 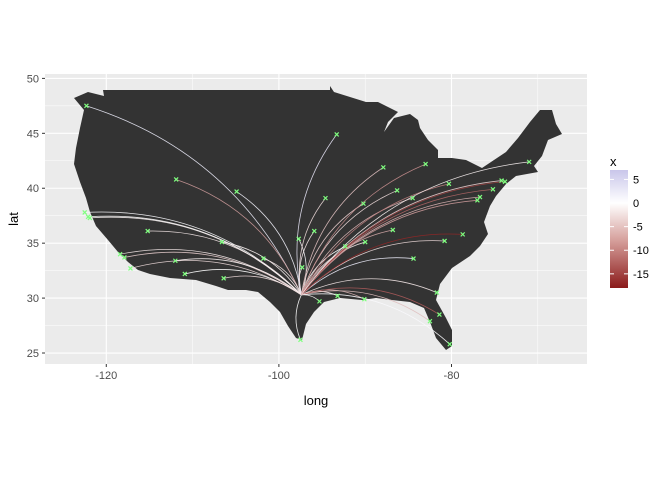 I want to click on legend-title: x, so click(x=613, y=161).